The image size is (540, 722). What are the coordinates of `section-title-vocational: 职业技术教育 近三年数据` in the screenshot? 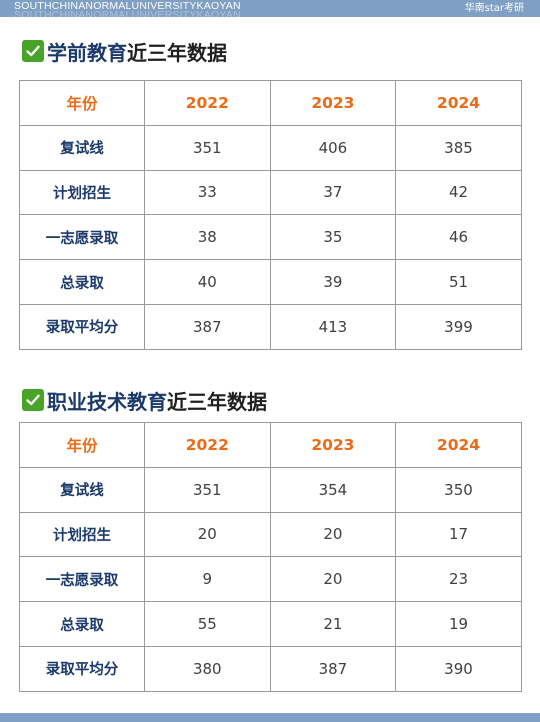 It's located at (144, 400).